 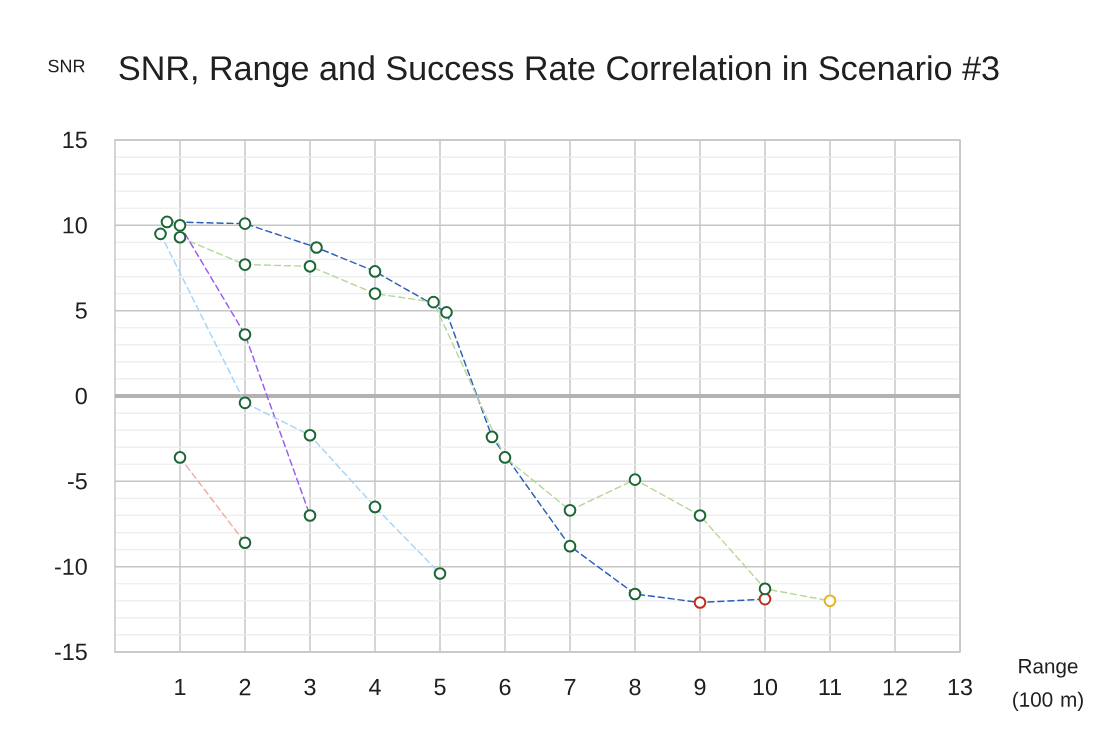 I want to click on y-tick-label: -5, so click(x=77, y=481).